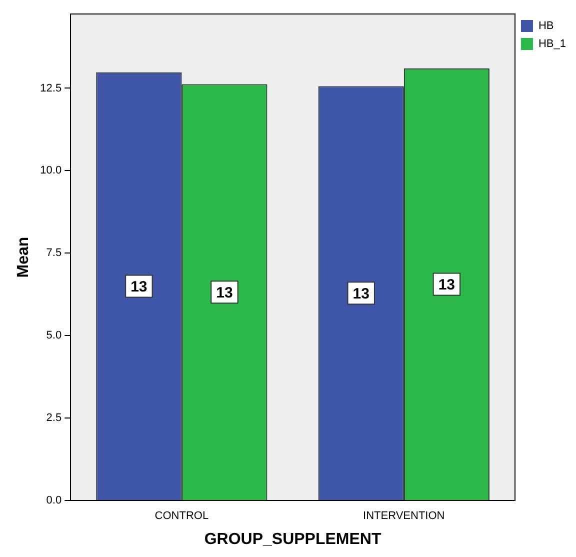 This screenshot has width=576, height=557. What do you see at coordinates (546, 26) in the screenshot?
I see `legend-label: HB` at bounding box center [546, 26].